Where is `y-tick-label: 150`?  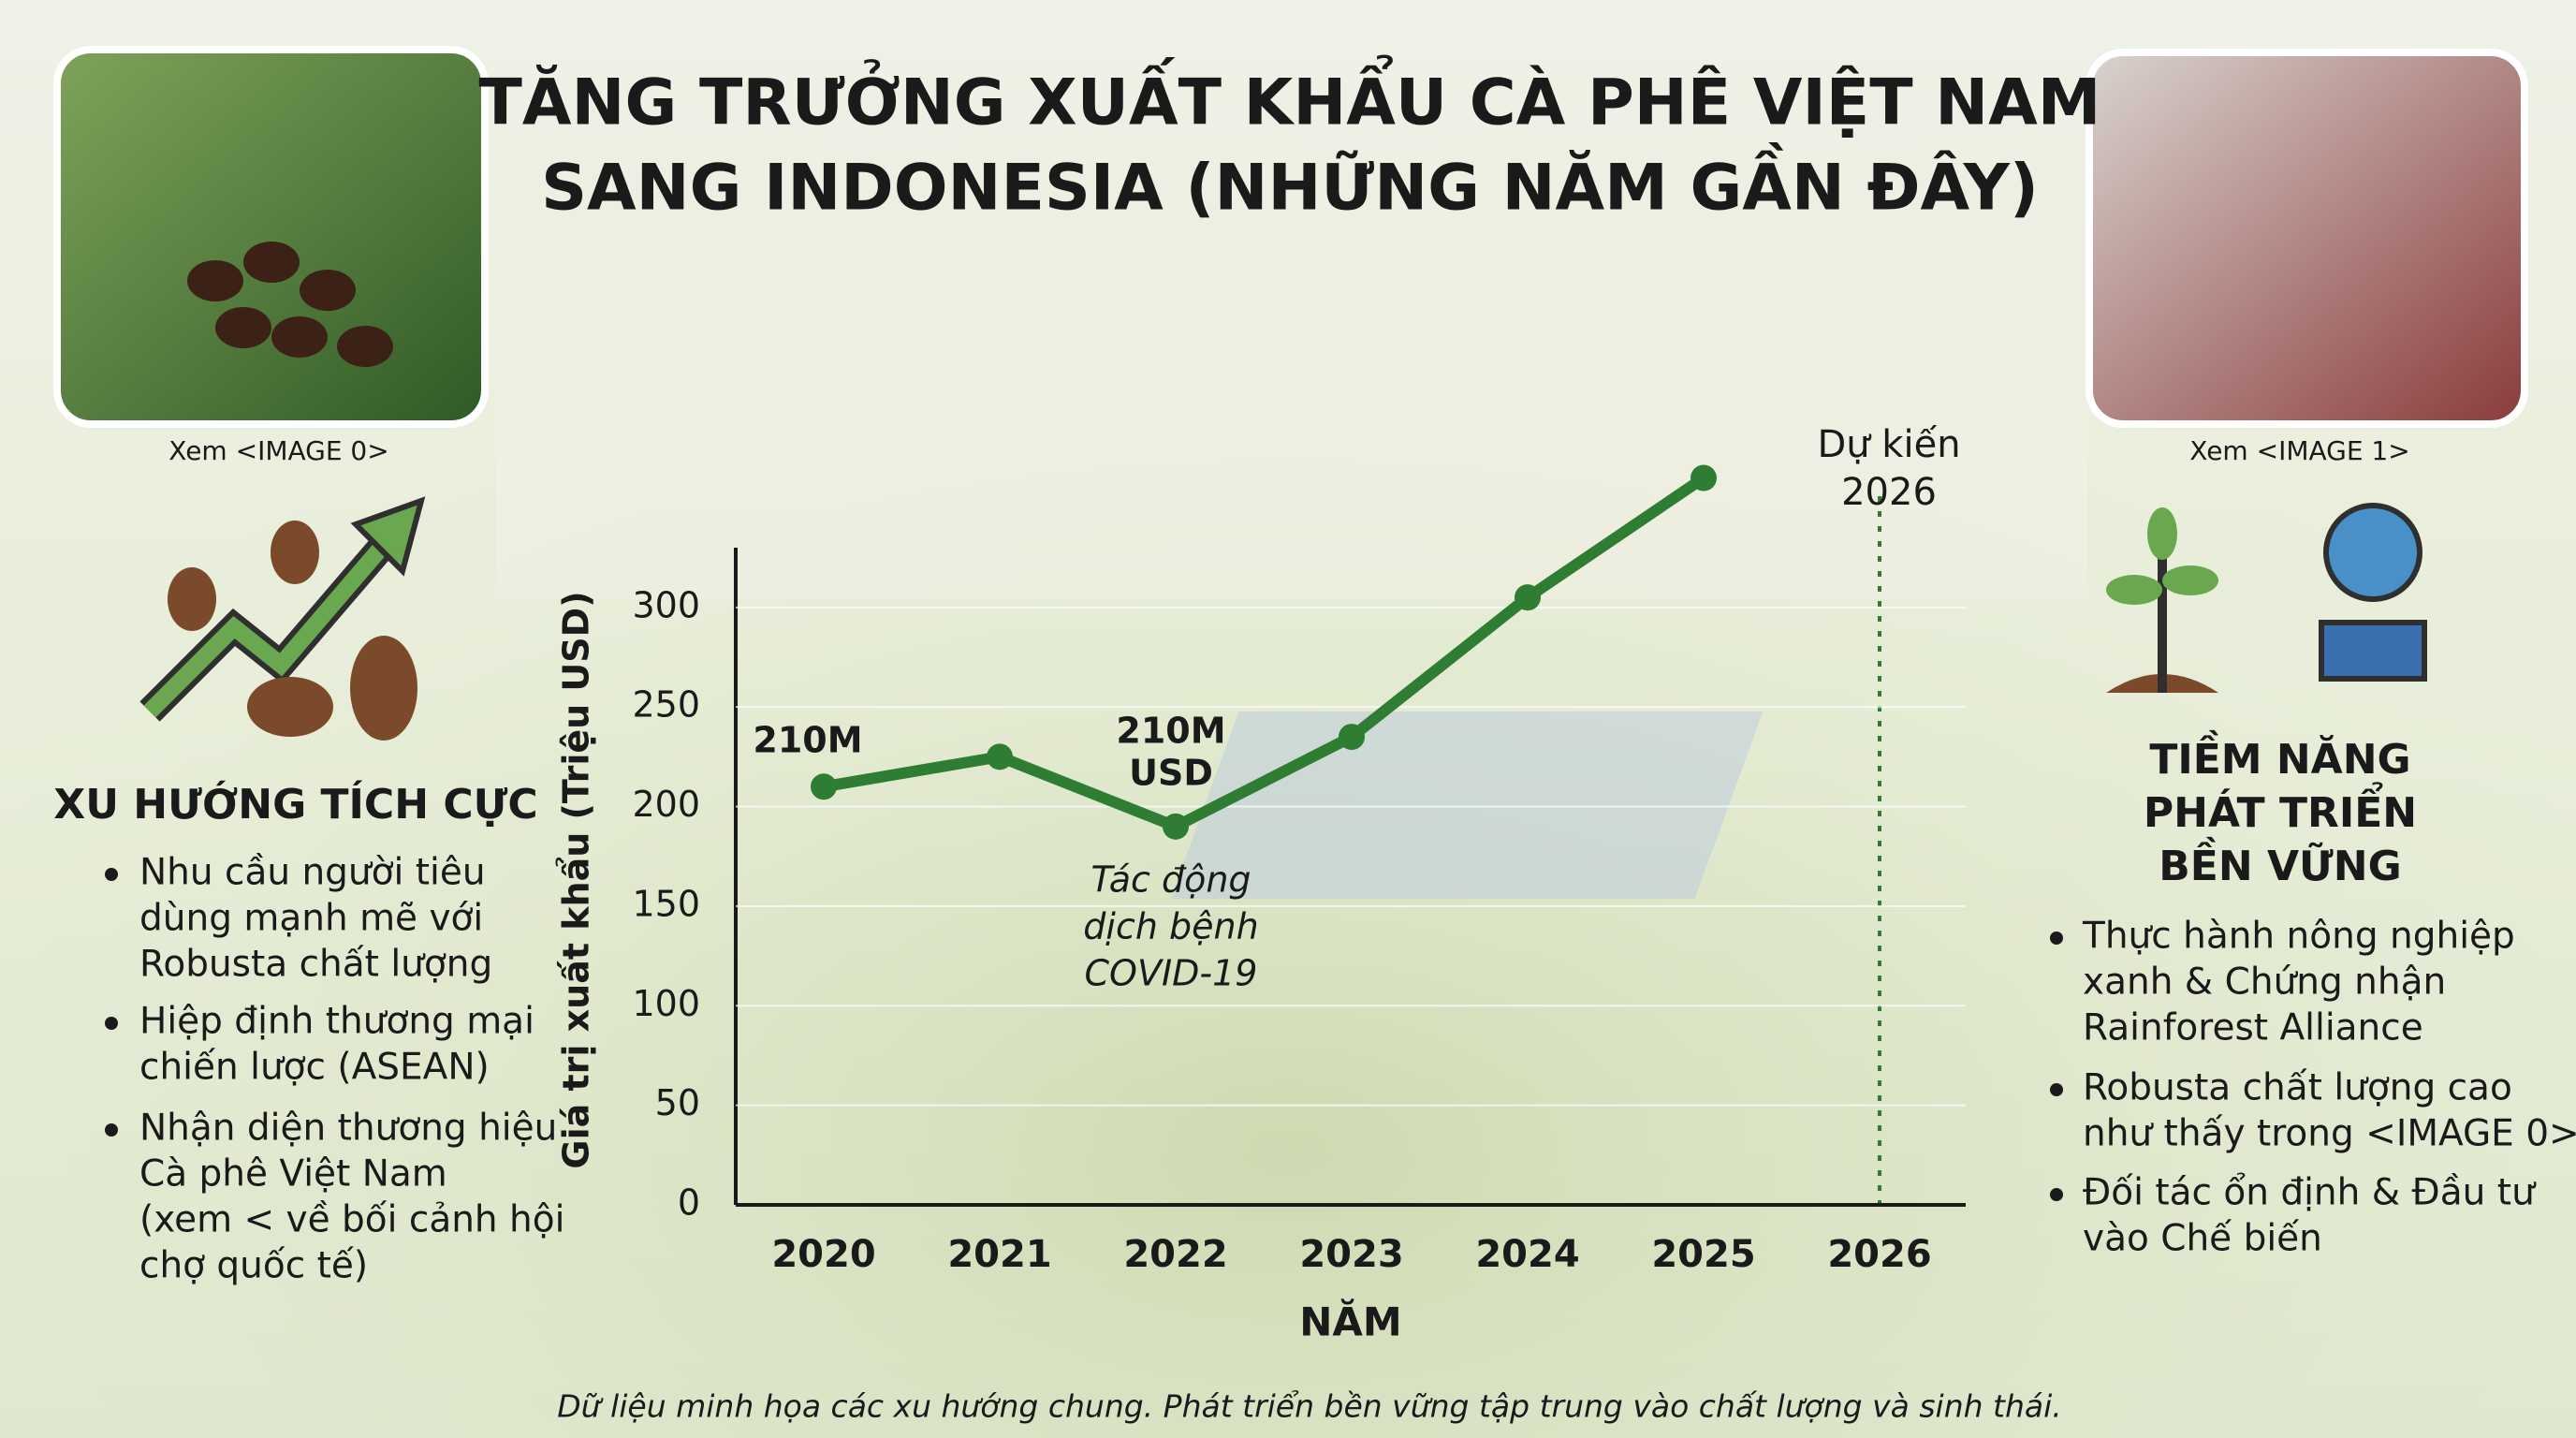 y-tick-label: 150 is located at coordinates (666, 903).